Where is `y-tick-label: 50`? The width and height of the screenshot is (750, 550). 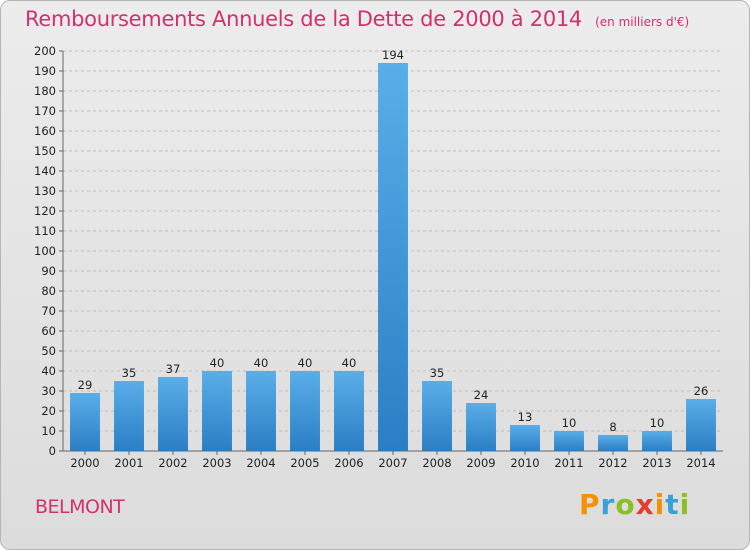
y-tick-label: 50 is located at coordinates (48, 351).